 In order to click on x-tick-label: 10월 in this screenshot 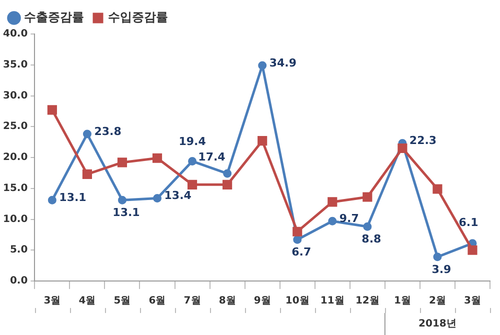, I will do `click(297, 301)`.